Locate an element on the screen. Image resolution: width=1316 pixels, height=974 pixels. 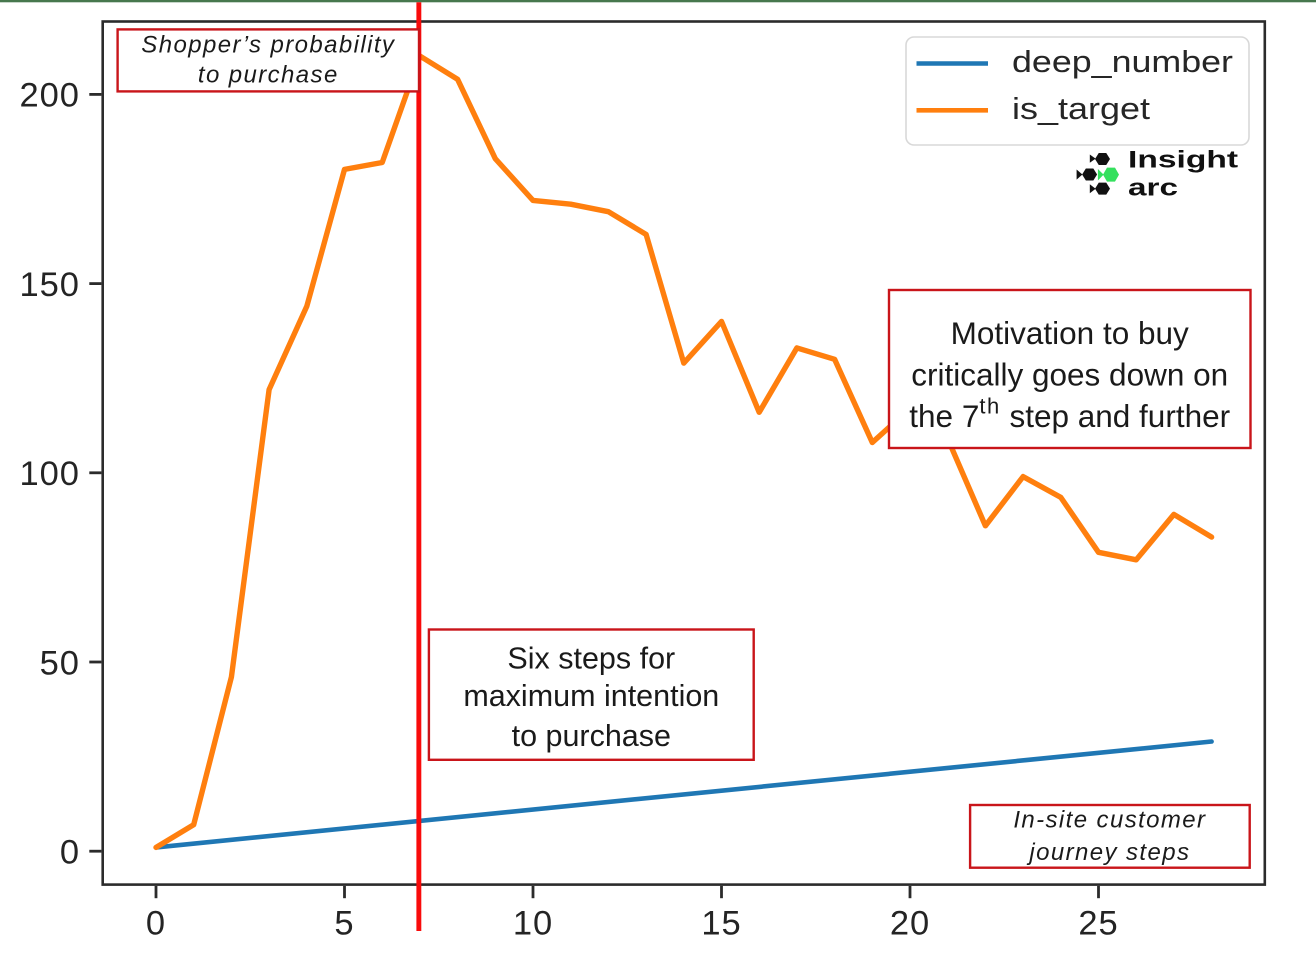
svg-text: Motivation to buy is located at coordinates (1070, 333).